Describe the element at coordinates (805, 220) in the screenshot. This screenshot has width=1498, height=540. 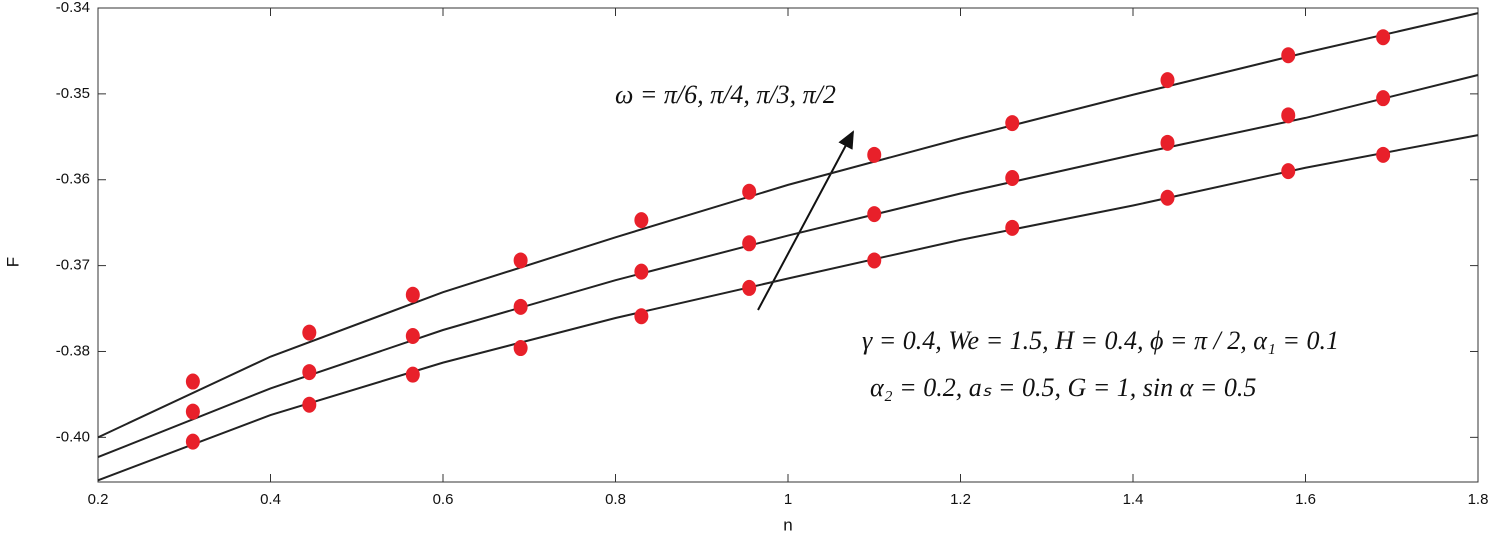
I see `arrow` at that location.